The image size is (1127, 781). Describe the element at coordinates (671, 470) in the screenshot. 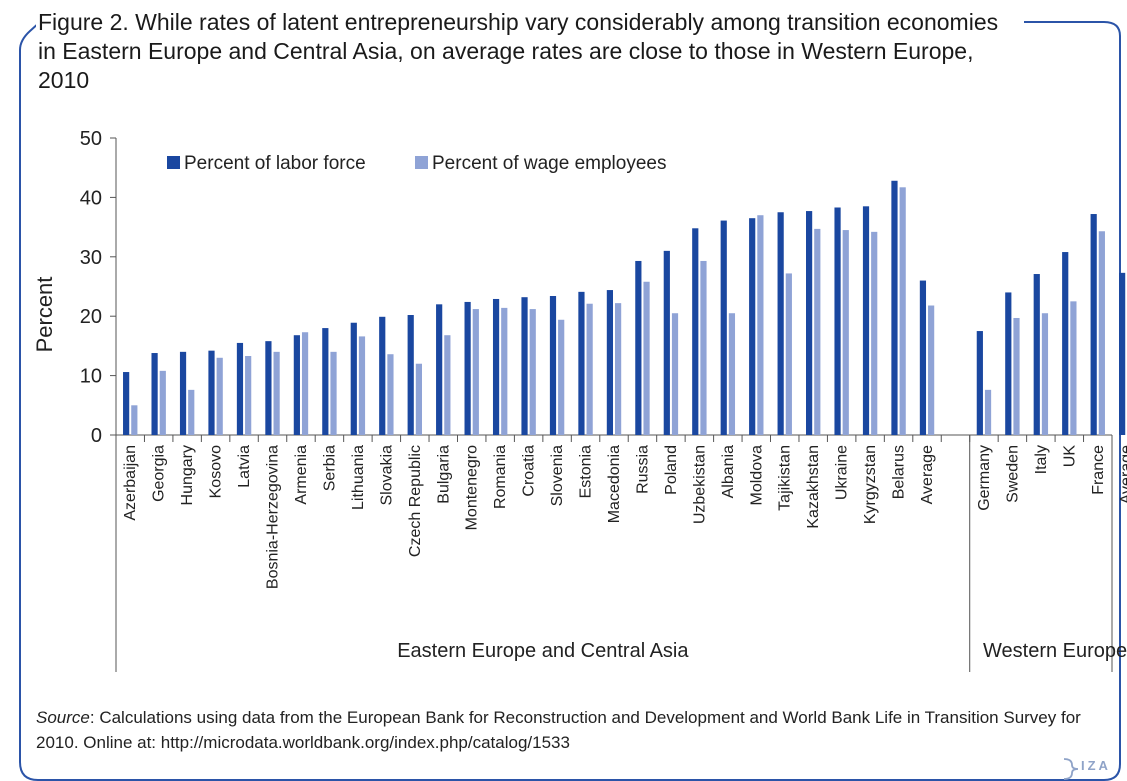

I see `x-tick-label: Poland` at that location.